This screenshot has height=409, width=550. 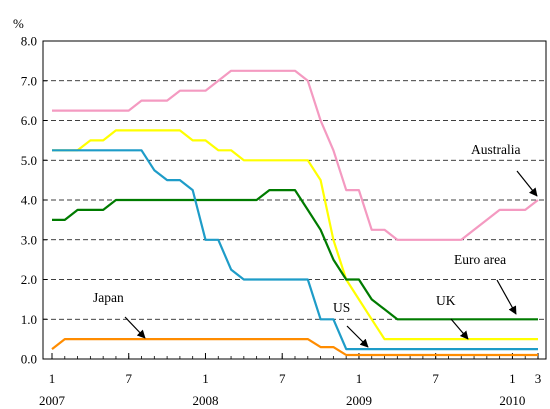 I want to click on annotation-arrow-australia, so click(x=527, y=183).